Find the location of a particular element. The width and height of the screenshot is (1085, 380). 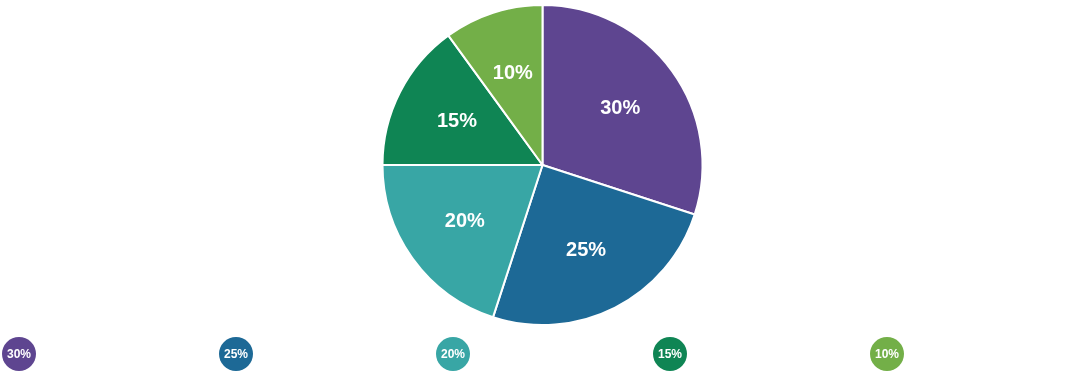

data-label: 20% is located at coordinates (465, 219).